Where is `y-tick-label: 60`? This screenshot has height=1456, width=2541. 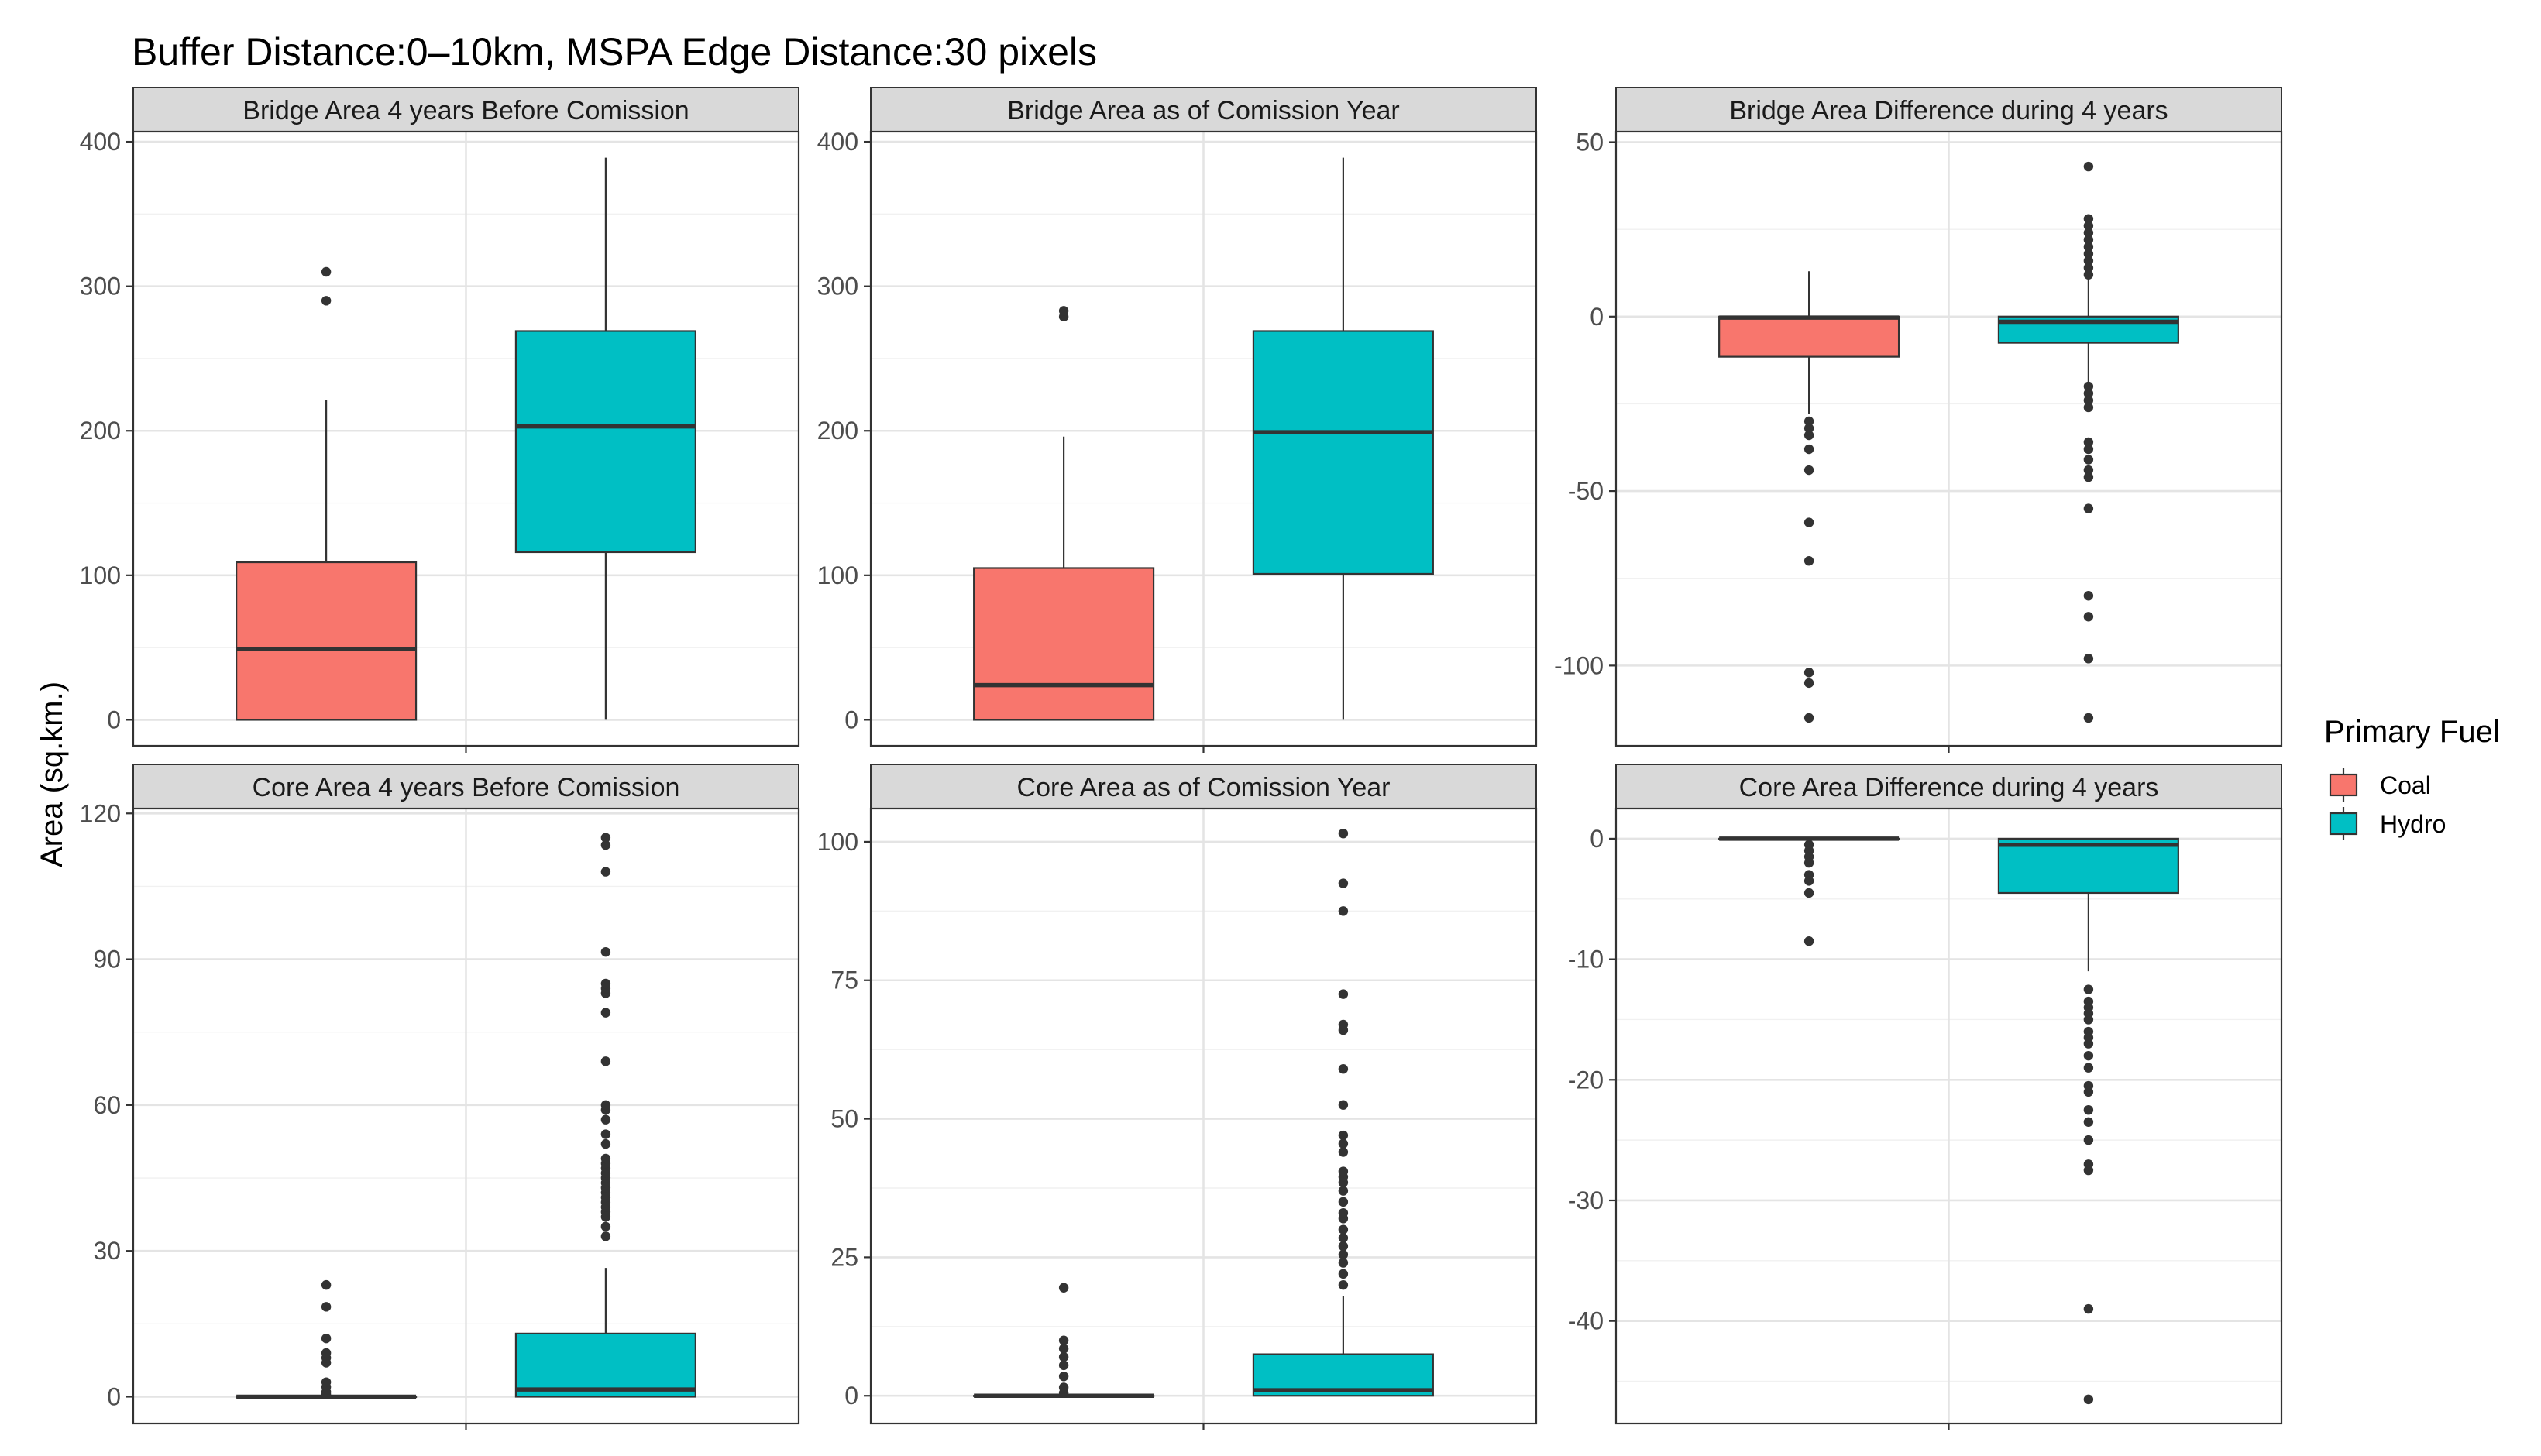 y-tick-label: 60 is located at coordinates (107, 1105).